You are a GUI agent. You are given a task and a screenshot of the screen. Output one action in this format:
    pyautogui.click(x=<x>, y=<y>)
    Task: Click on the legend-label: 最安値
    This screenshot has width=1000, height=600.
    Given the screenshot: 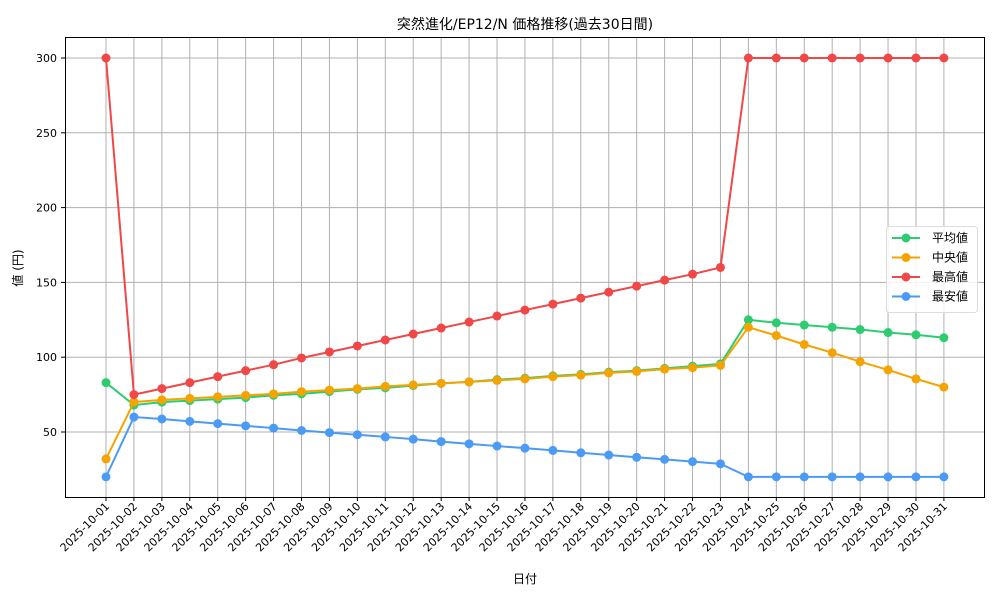 What is the action you would take?
    pyautogui.click(x=950, y=296)
    